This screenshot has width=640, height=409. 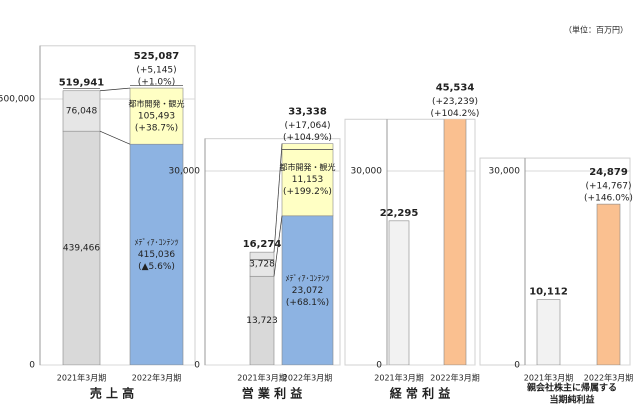 I want to click on segment-change: (+68.1%), so click(x=307, y=303).